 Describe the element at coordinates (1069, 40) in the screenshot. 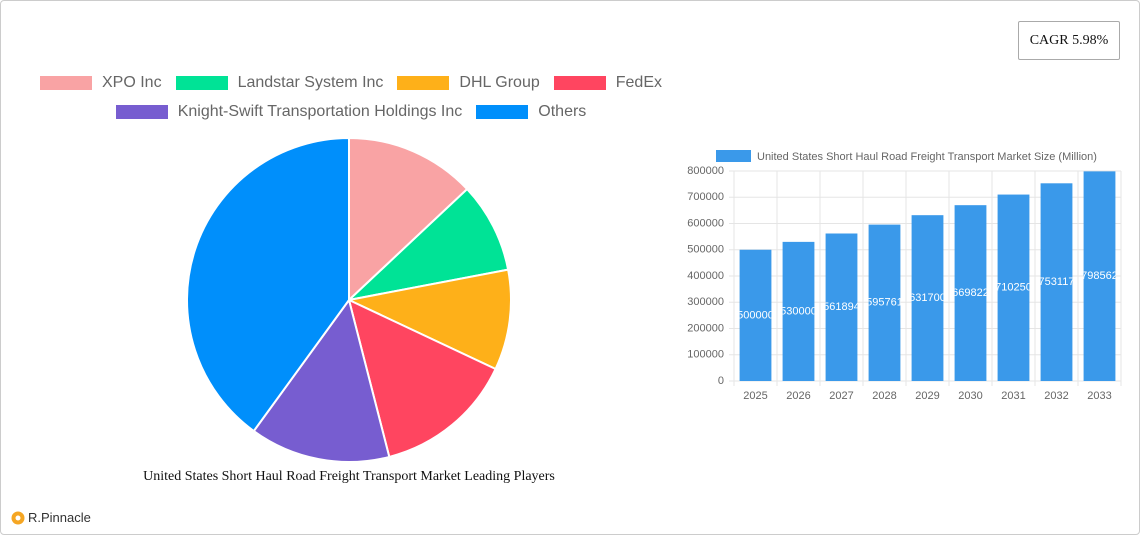

I see `cagr-box: CAGR 5.98%` at that location.